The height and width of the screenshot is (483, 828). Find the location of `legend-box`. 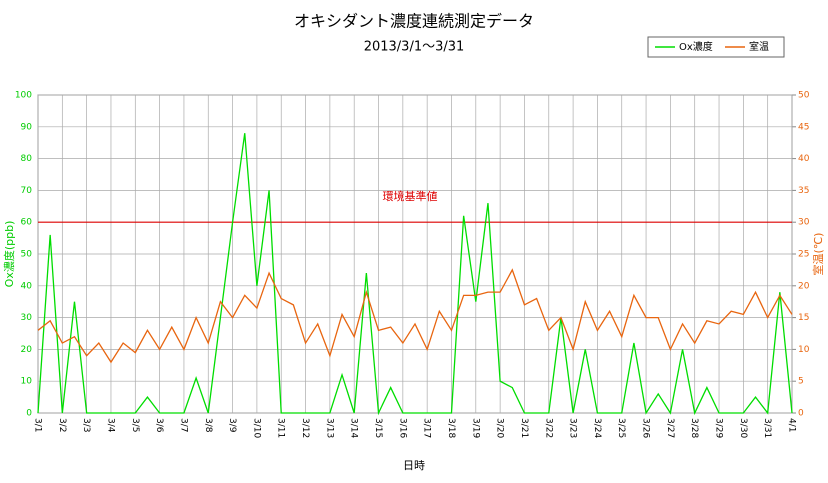

legend-box is located at coordinates (716, 47).